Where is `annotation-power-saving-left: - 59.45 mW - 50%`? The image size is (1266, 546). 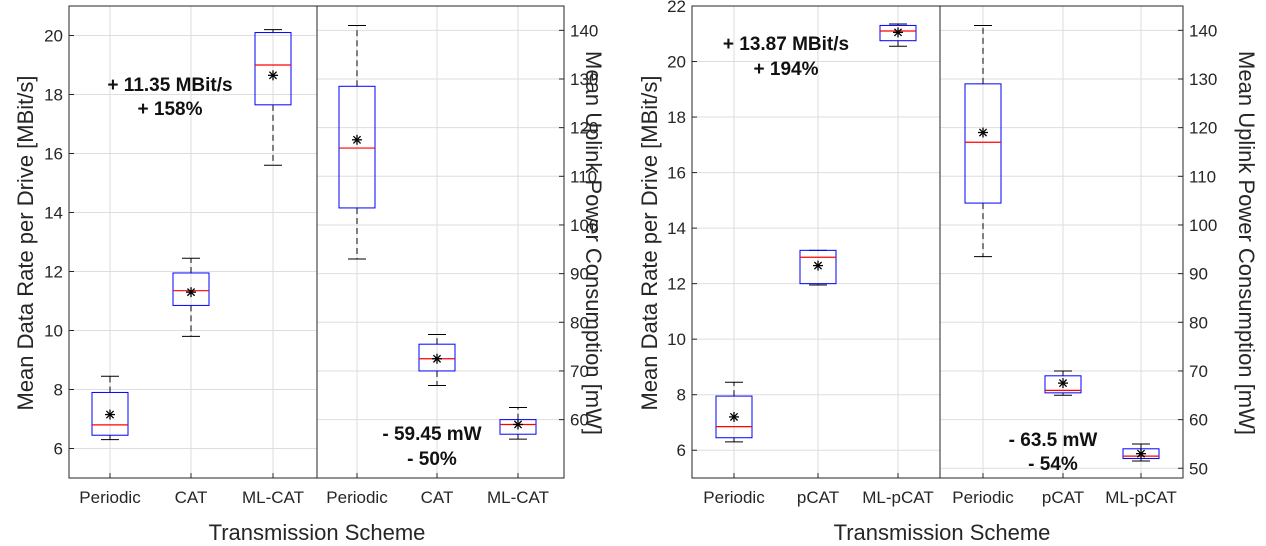
annotation-power-saving-left: - 59.45 mW - 50% is located at coordinates (431, 447).